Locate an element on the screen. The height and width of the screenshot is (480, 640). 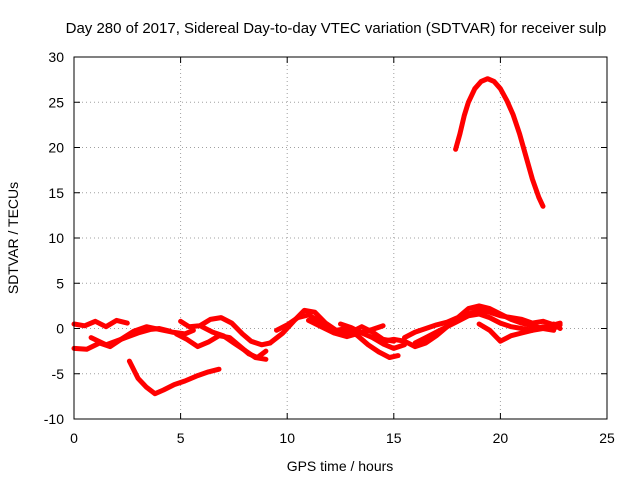
y-tick-label: 5 is located at coordinates (60, 283).